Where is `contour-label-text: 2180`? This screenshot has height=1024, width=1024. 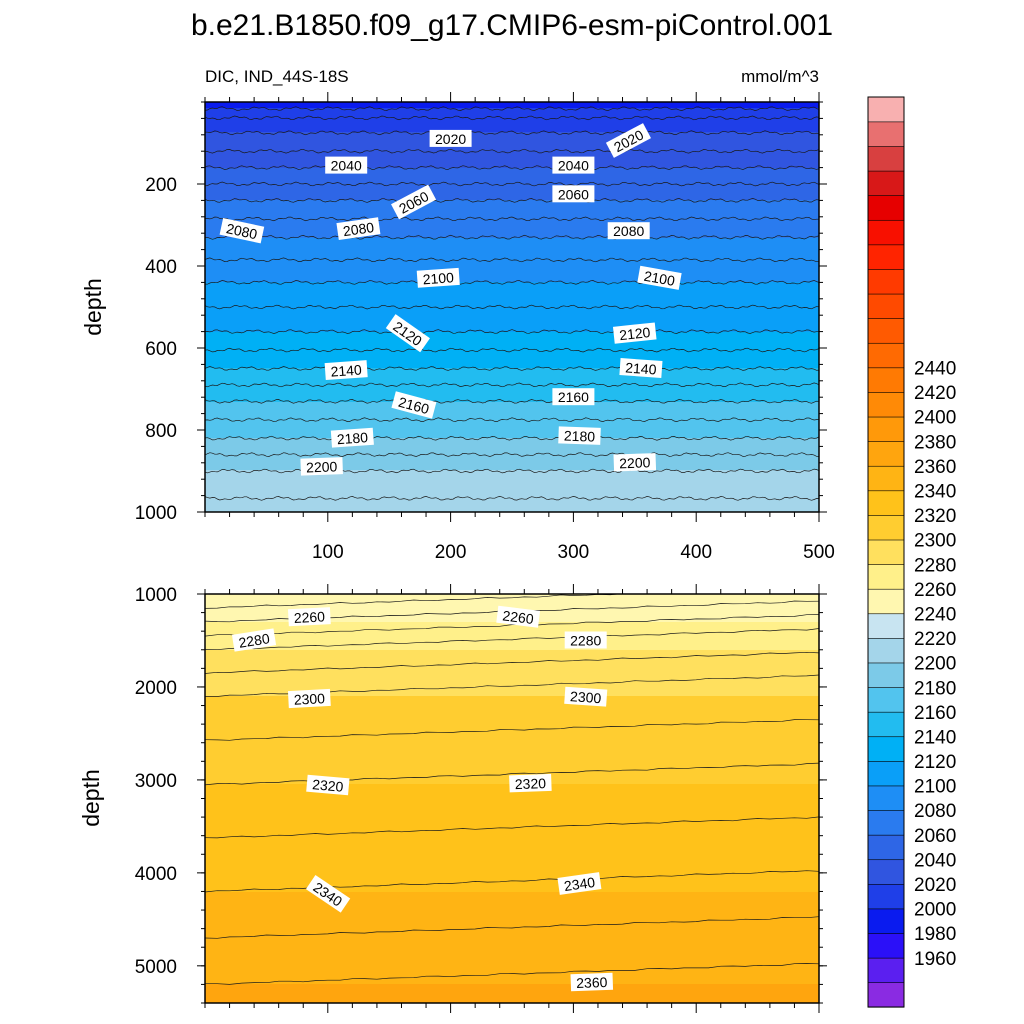
contour-label-text: 2180 is located at coordinates (580, 436).